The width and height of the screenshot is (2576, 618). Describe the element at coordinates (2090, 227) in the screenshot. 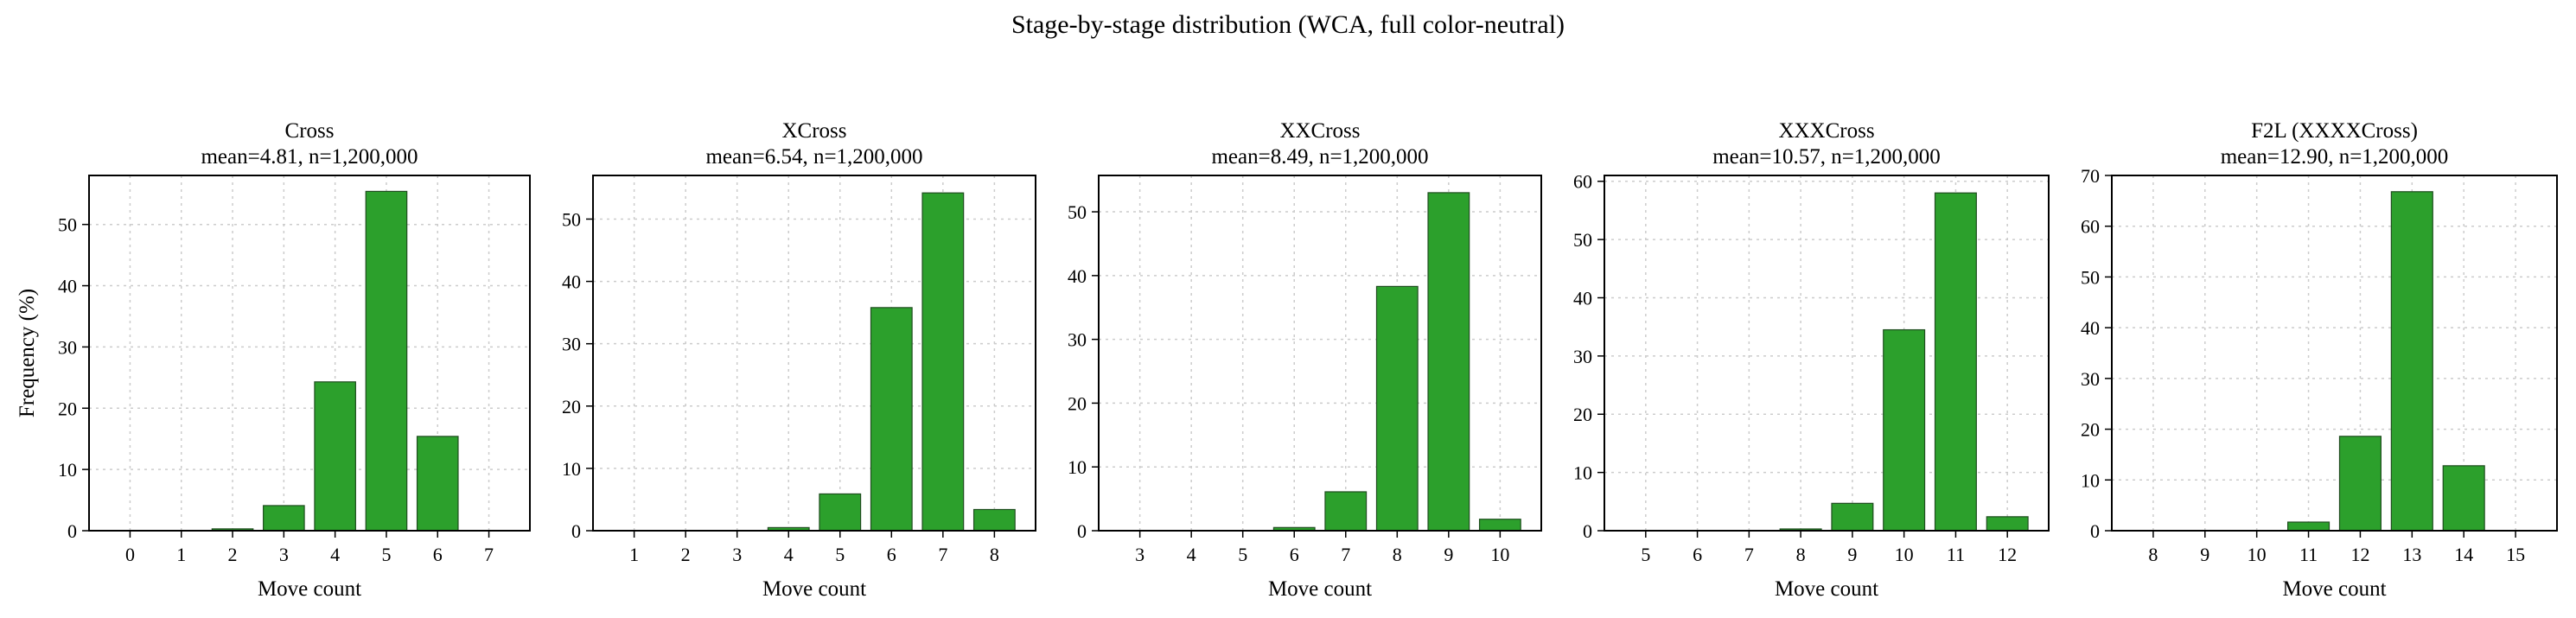

I see `y-tick-label: 60` at that location.